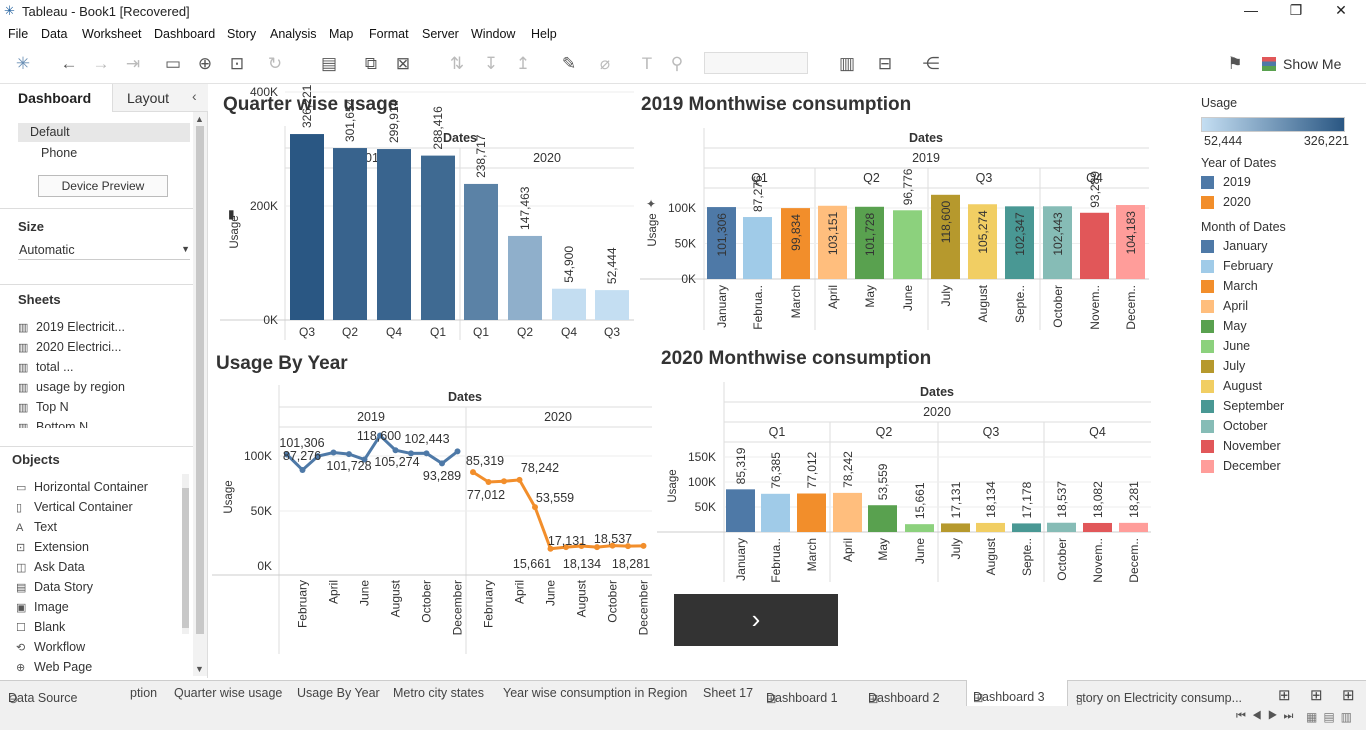 This screenshot has width=1366, height=730. What do you see at coordinates (144, 693) in the screenshot?
I see `tab-partial: ption` at bounding box center [144, 693].